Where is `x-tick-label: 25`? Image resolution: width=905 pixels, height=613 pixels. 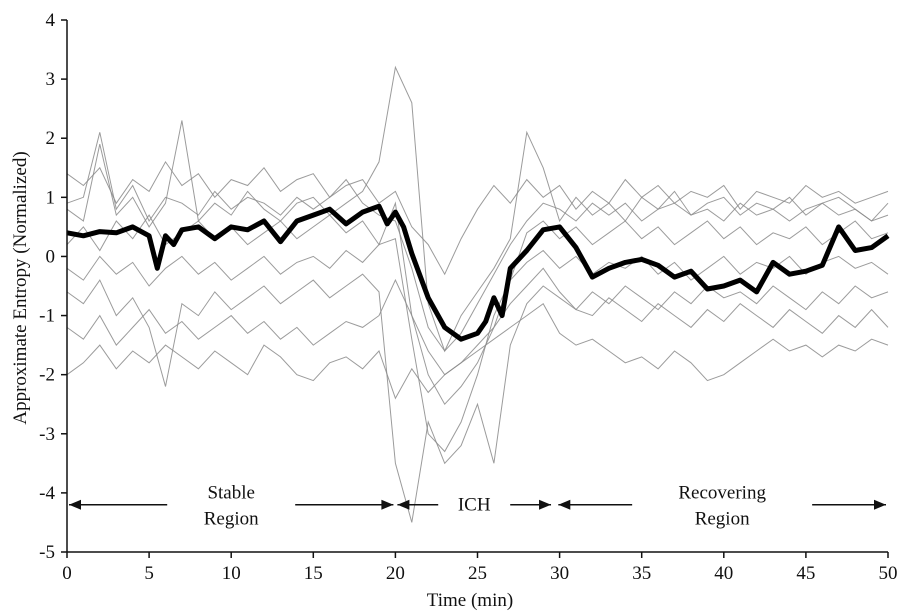
x-tick-label: 25 is located at coordinates (477, 573).